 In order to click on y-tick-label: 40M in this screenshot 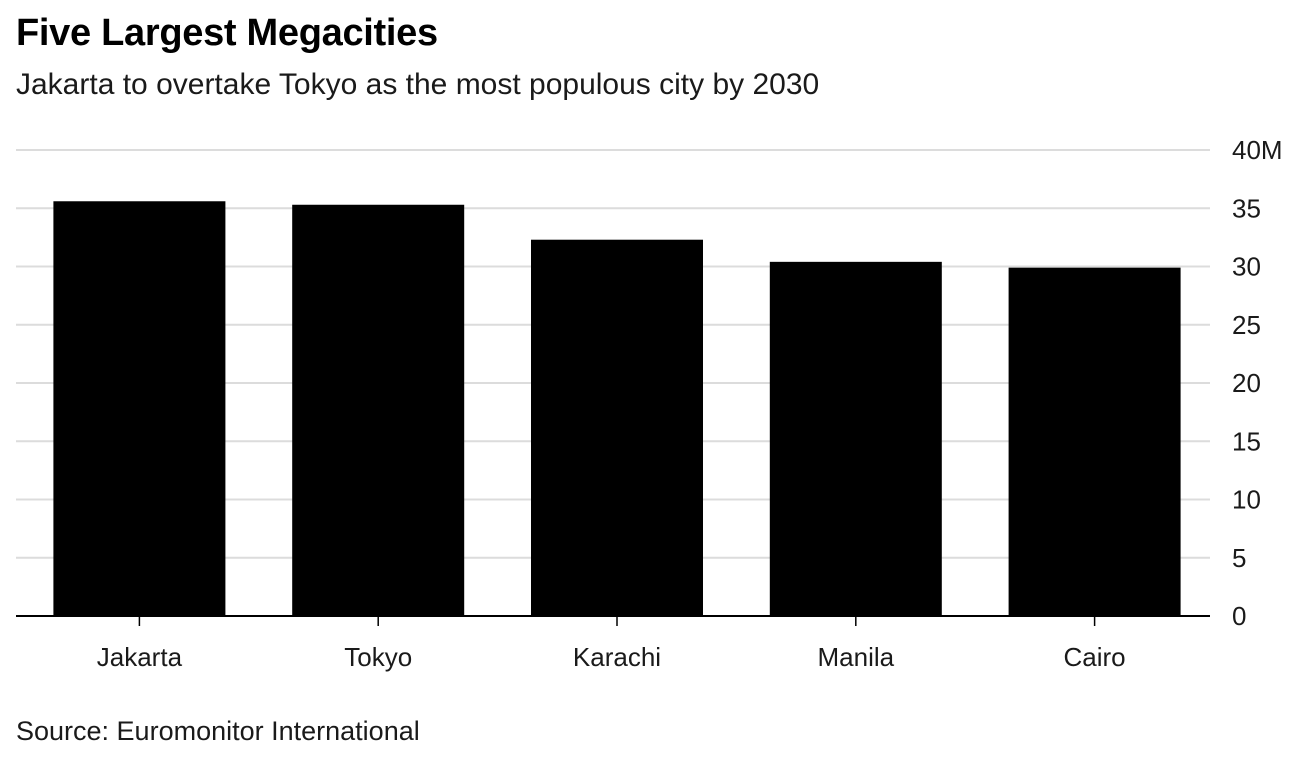, I will do `click(1257, 150)`.